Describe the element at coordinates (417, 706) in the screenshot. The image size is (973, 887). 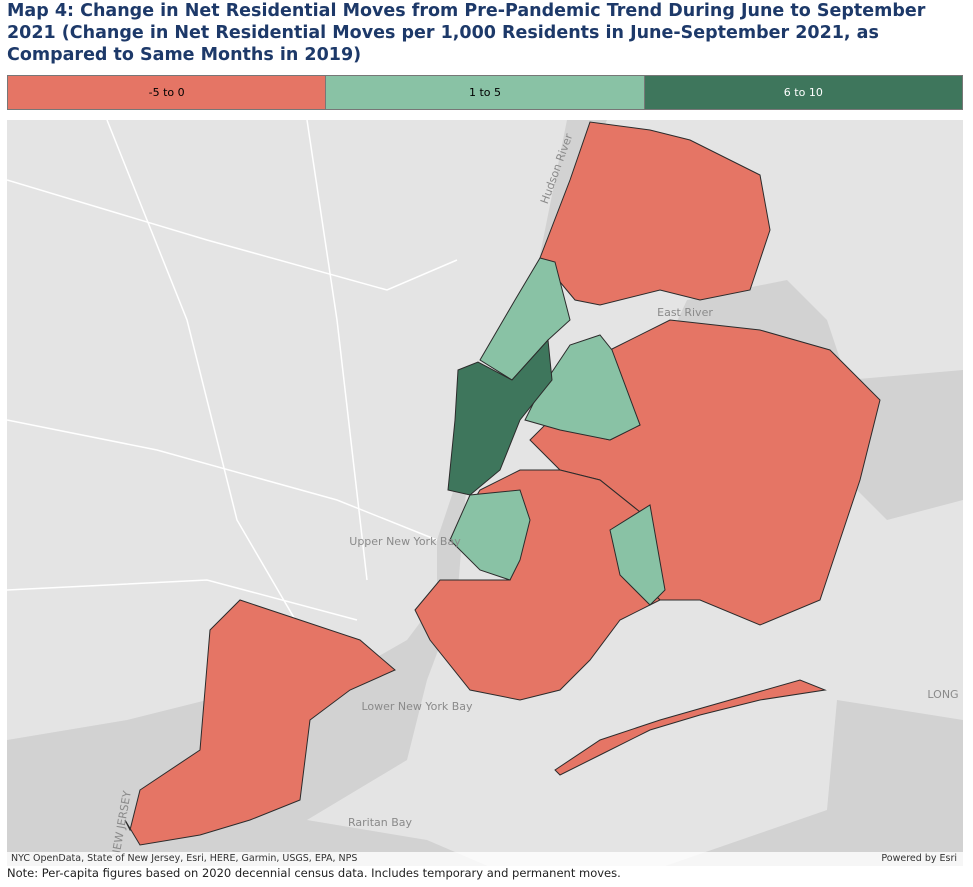
I see `water-label: Lower New York Bay` at that location.